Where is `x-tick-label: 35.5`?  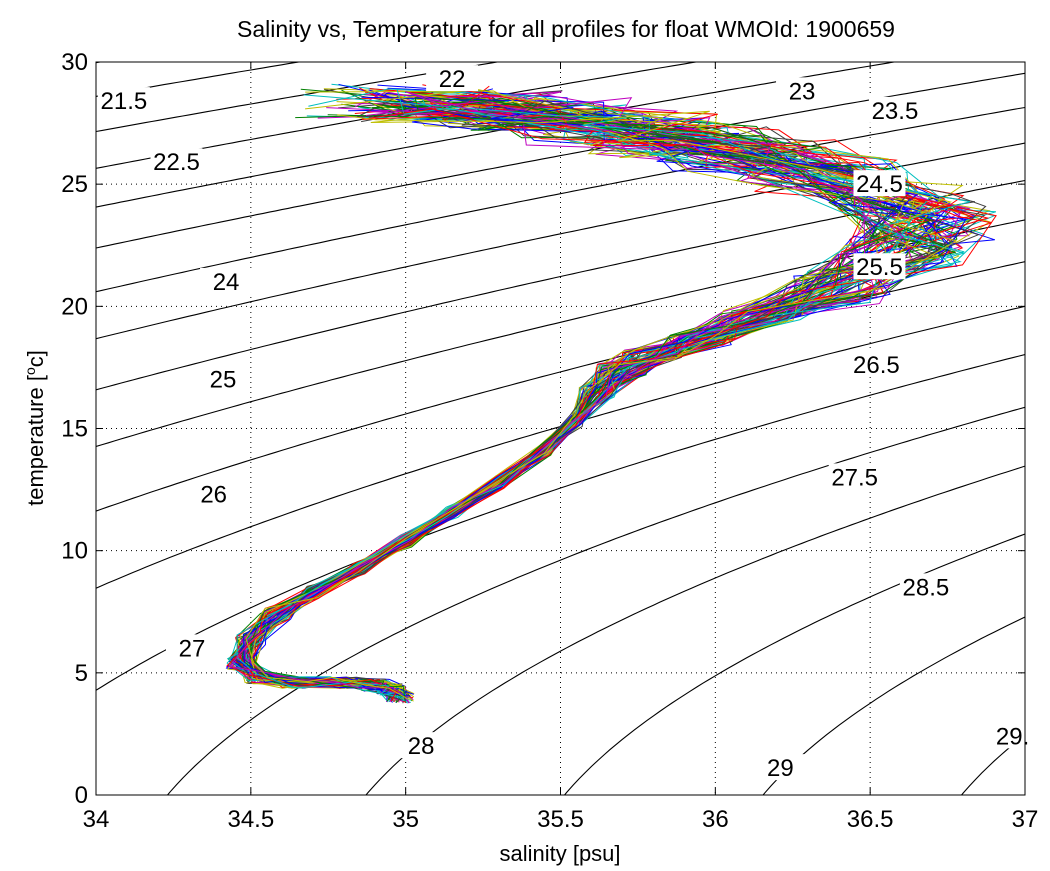
x-tick-label: 35.5 is located at coordinates (560, 819).